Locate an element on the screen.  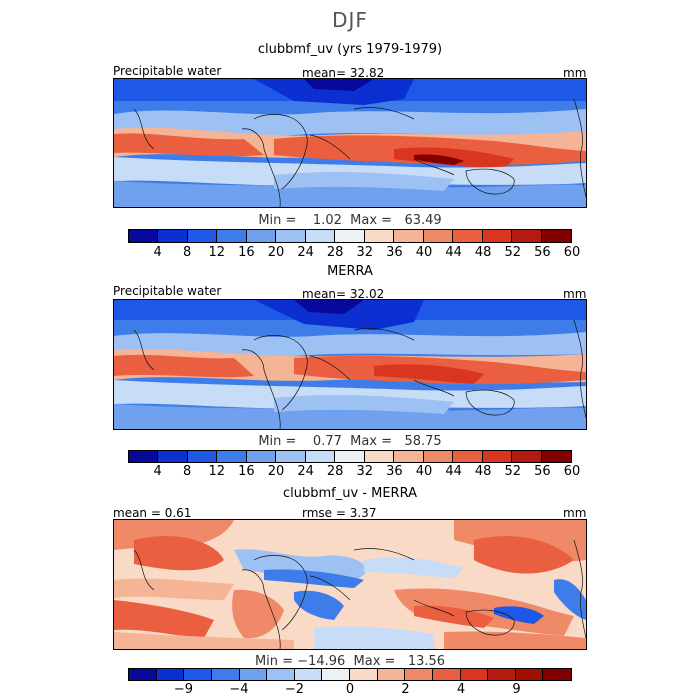
panel-1-tick: 56 is located at coordinates (542, 252).